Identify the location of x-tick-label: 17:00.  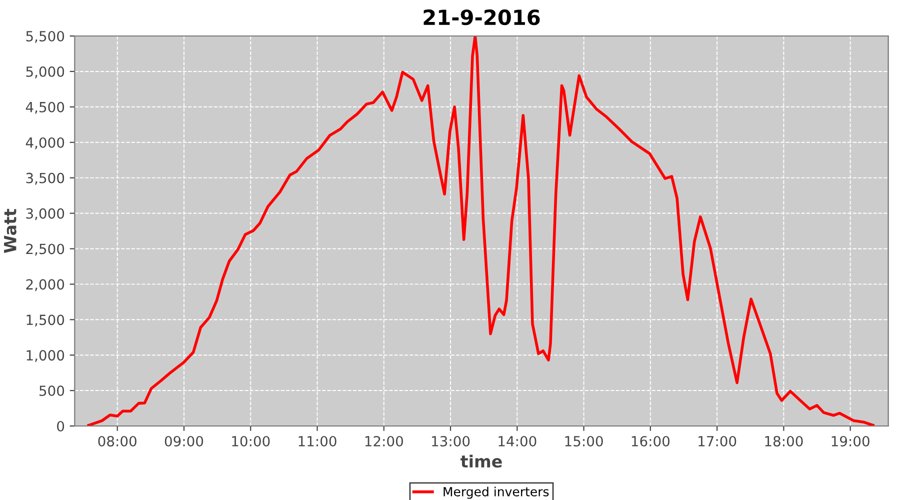
(717, 441).